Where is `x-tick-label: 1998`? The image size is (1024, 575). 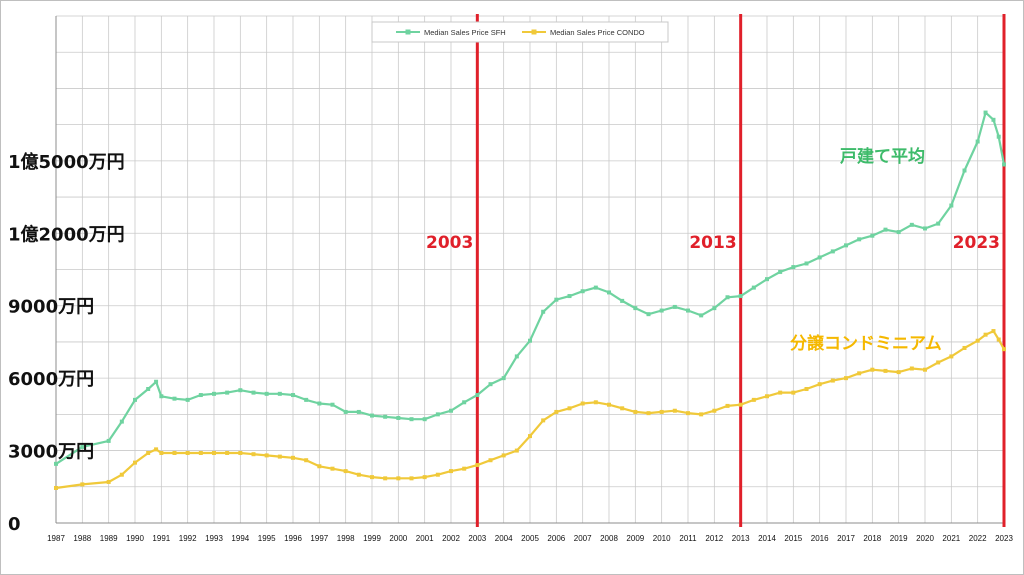 x-tick-label: 1998 is located at coordinates (346, 538).